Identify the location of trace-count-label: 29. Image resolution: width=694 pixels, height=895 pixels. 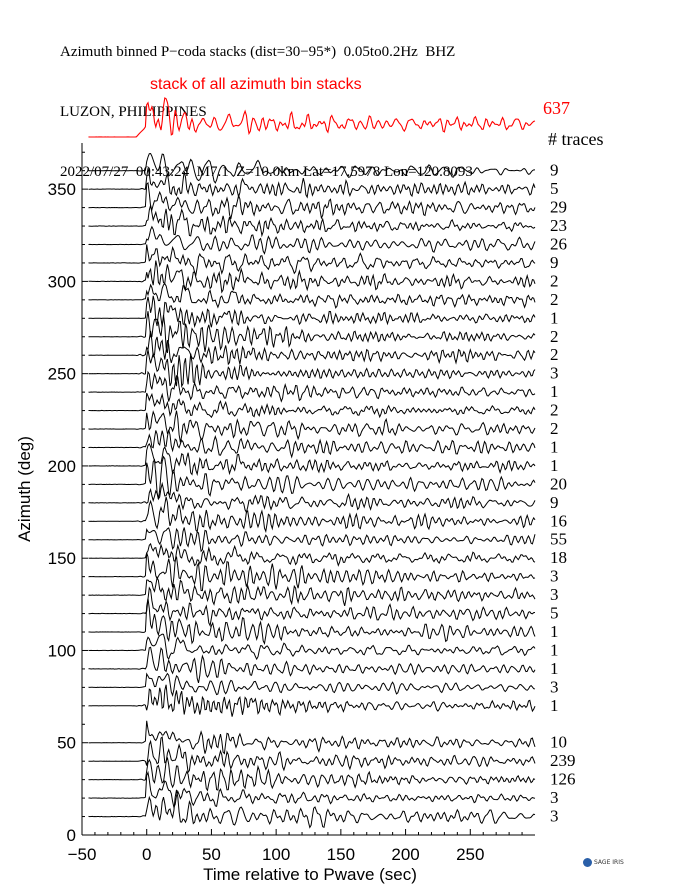
(558, 207).